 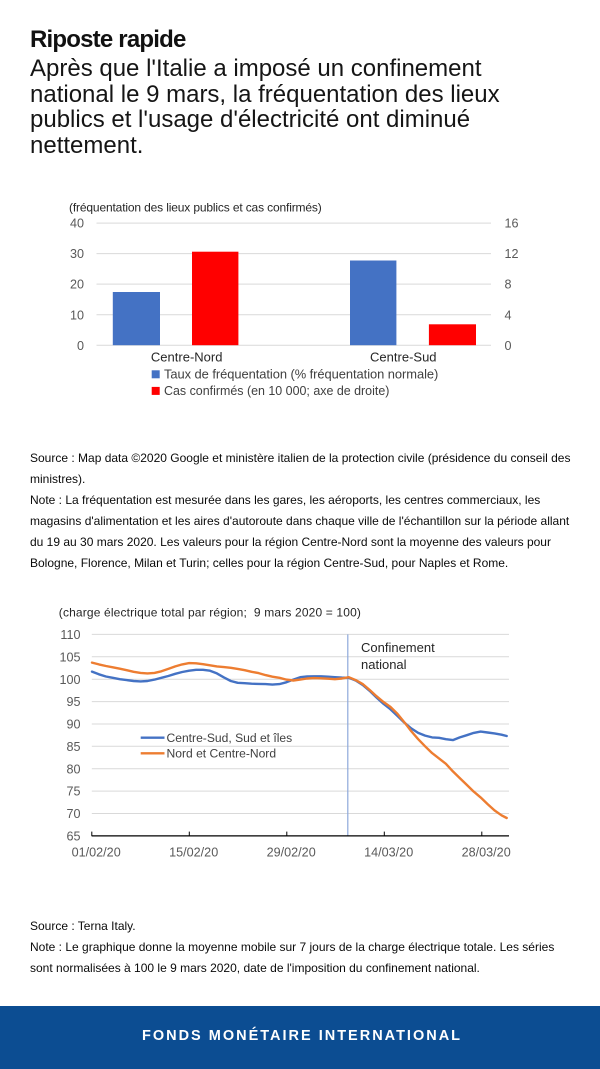 What do you see at coordinates (77, 285) in the screenshot?
I see `svg-text: 20` at bounding box center [77, 285].